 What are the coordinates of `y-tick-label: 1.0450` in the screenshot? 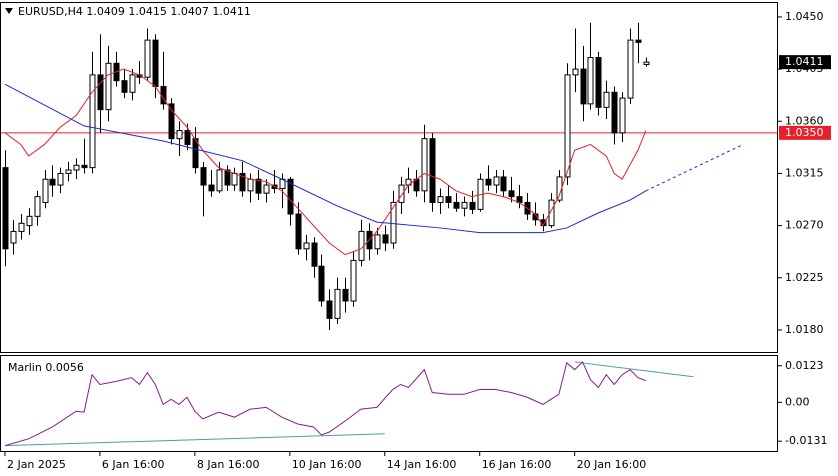 It's located at (804, 16).